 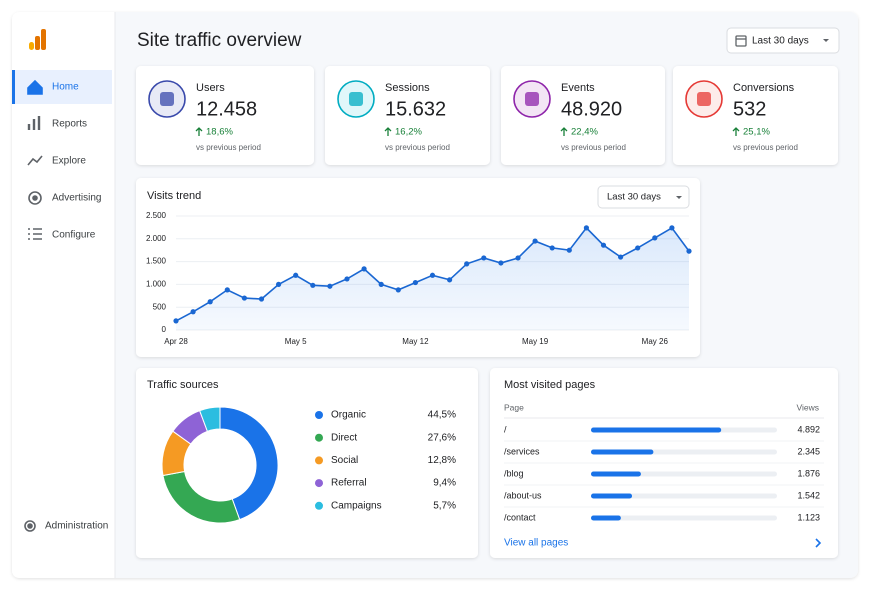 I want to click on legend-value: 44,5%, so click(x=442, y=415).